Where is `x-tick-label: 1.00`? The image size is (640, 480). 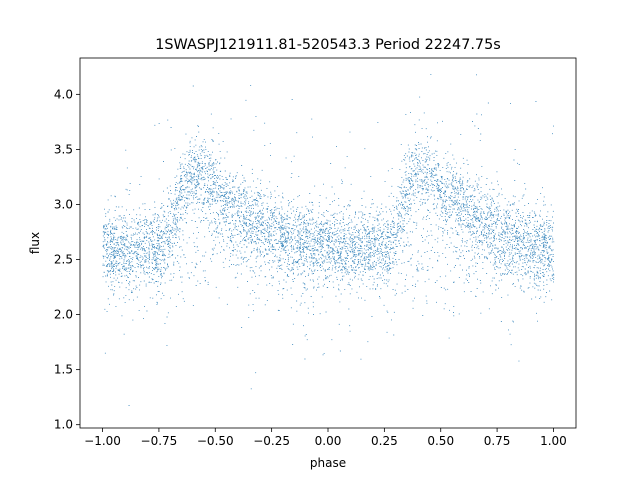
x-tick-label: 1.00 is located at coordinates (553, 441).